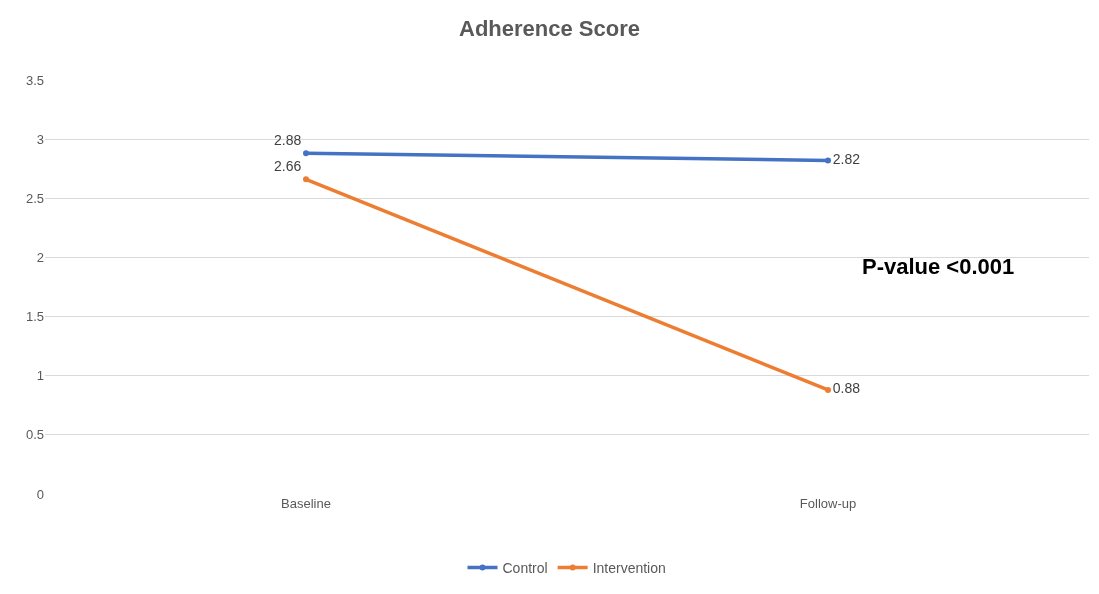 The width and height of the screenshot is (1099, 594). I want to click on y-tick-label: 1.5, so click(34, 317).